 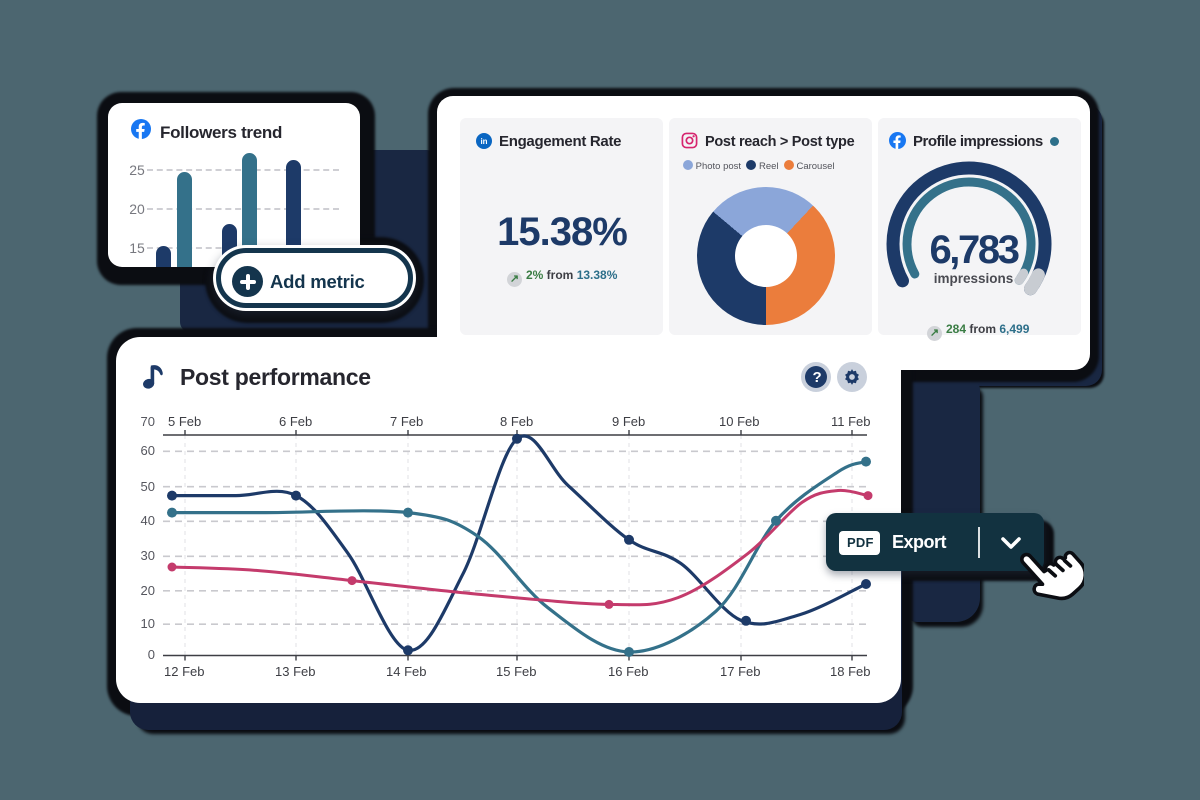 What do you see at coordinates (483, 141) in the screenshot?
I see `svg-text: in` at bounding box center [483, 141].